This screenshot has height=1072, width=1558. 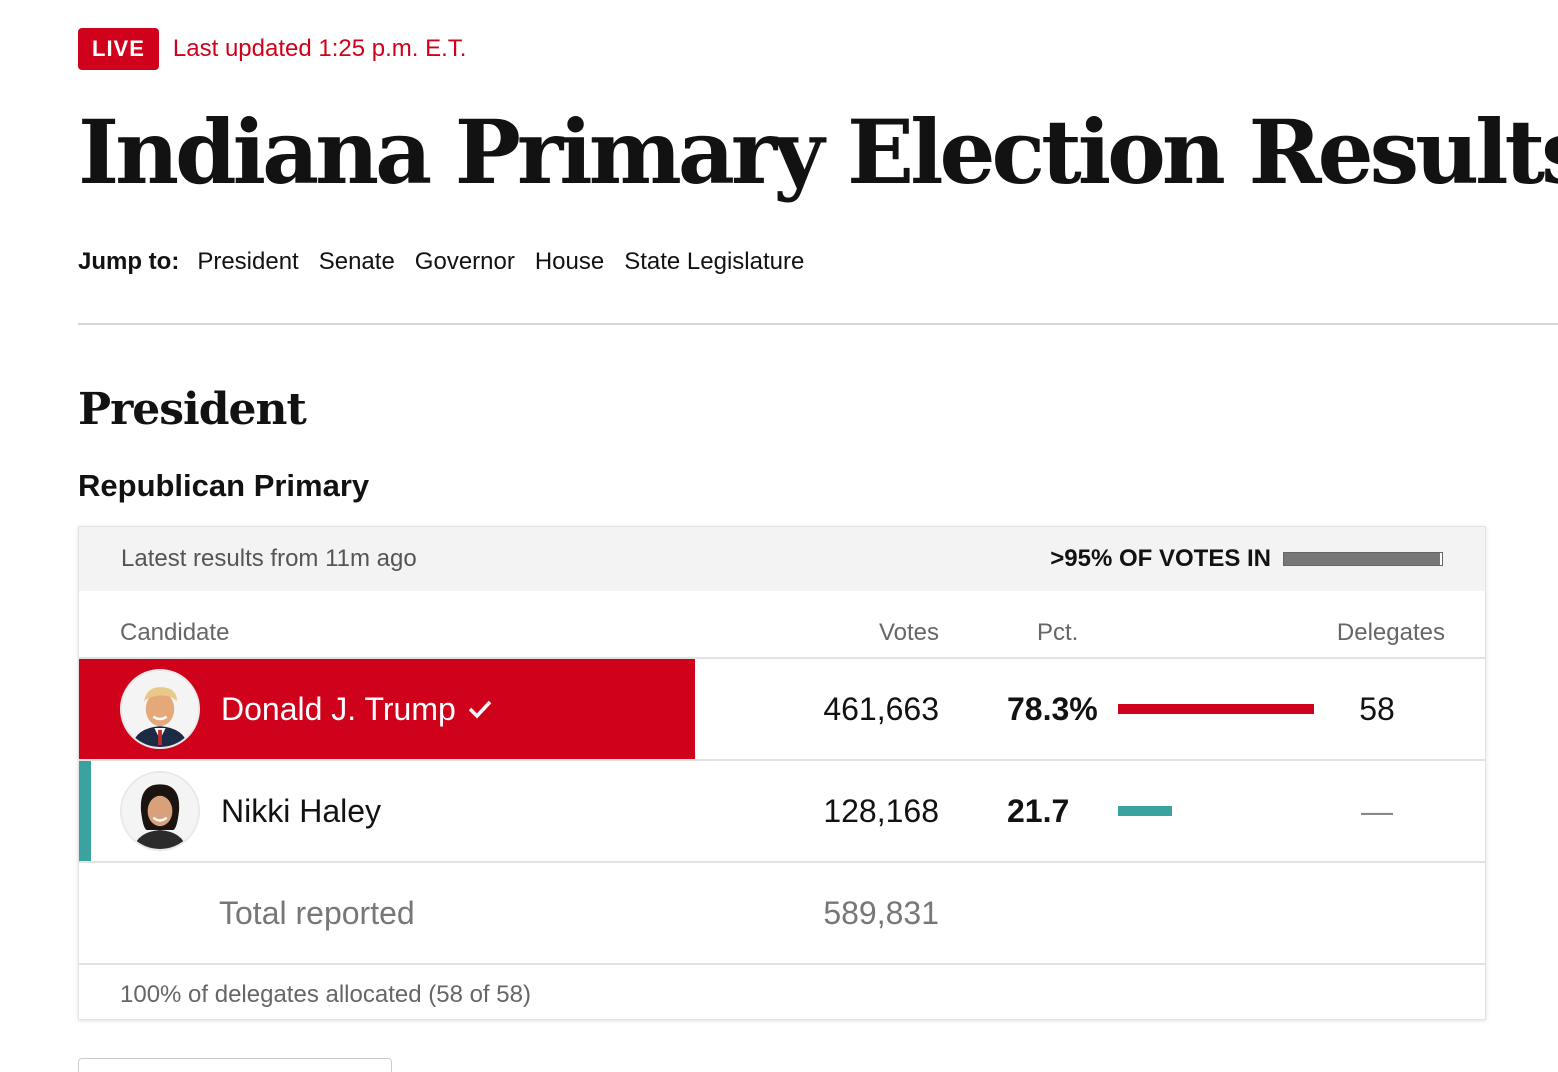 I want to click on candidate-row-trump: Donald J. Trump 461,663 78.3% 58, so click(x=782, y=710).